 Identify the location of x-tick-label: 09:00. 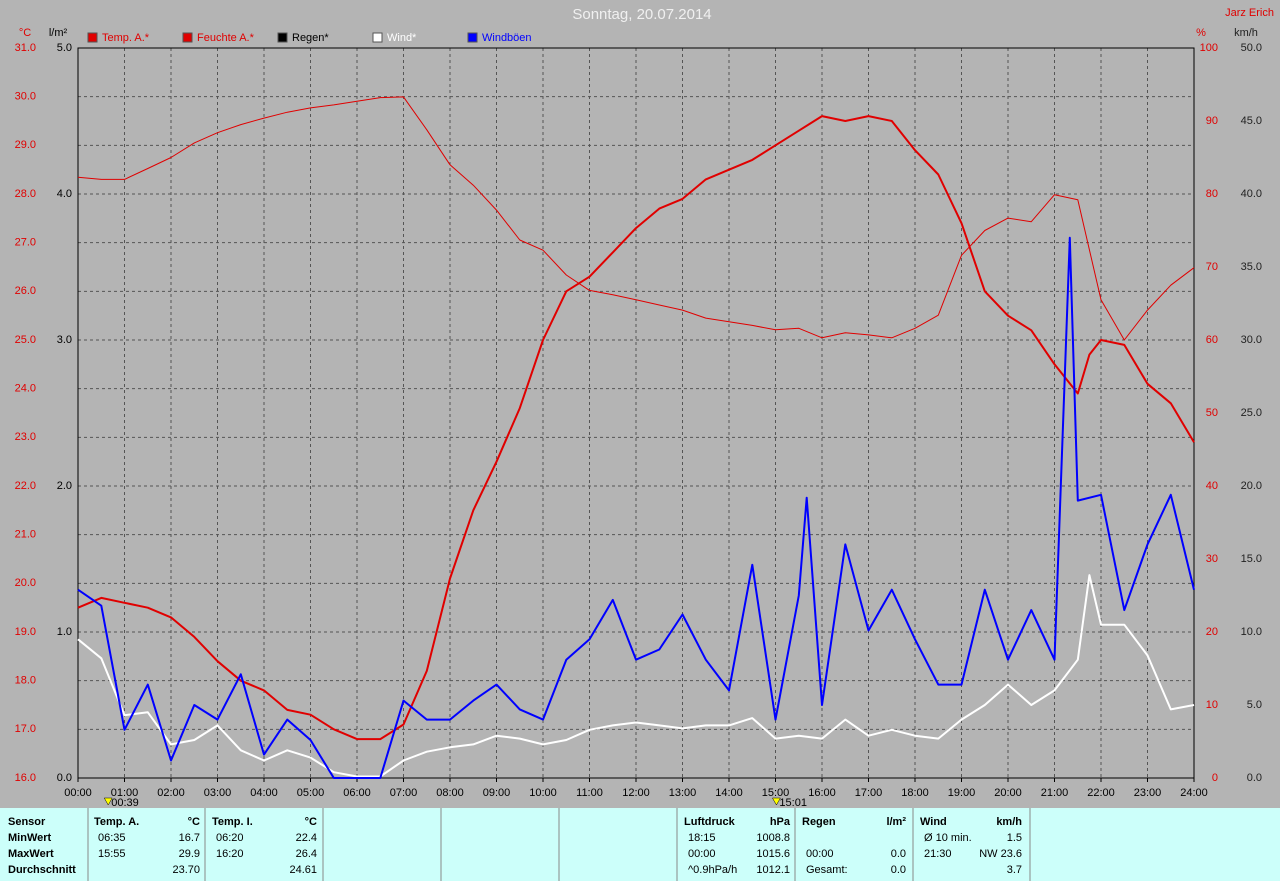
(497, 793).